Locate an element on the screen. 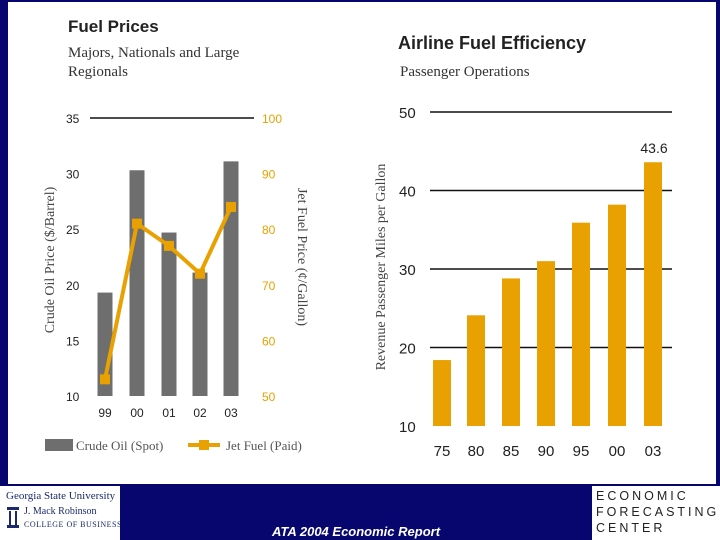 This screenshot has width=720, height=540. efc-logo-line-1: ECONOMIC is located at coordinates (642, 496).